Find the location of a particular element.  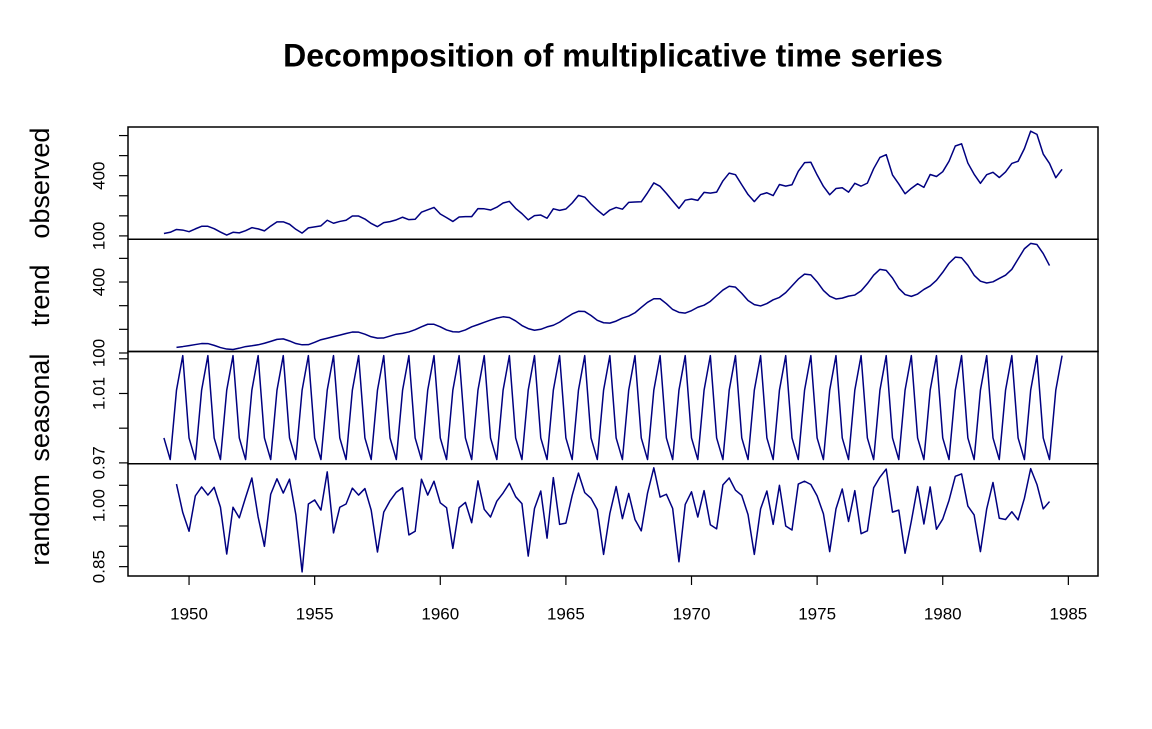

y-tick-label: 1.00 is located at coordinates (98, 505).